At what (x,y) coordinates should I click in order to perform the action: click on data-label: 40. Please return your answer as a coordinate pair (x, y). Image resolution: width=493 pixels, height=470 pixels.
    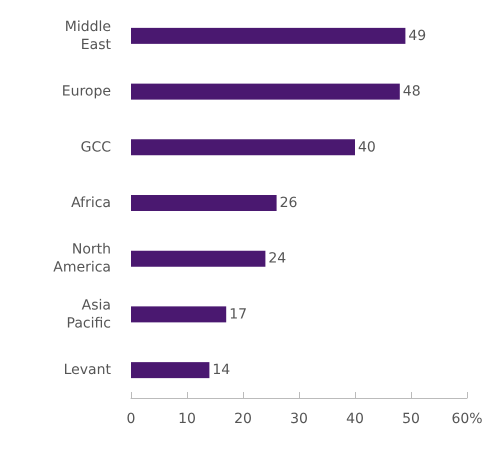
    Looking at the image, I should click on (367, 147).